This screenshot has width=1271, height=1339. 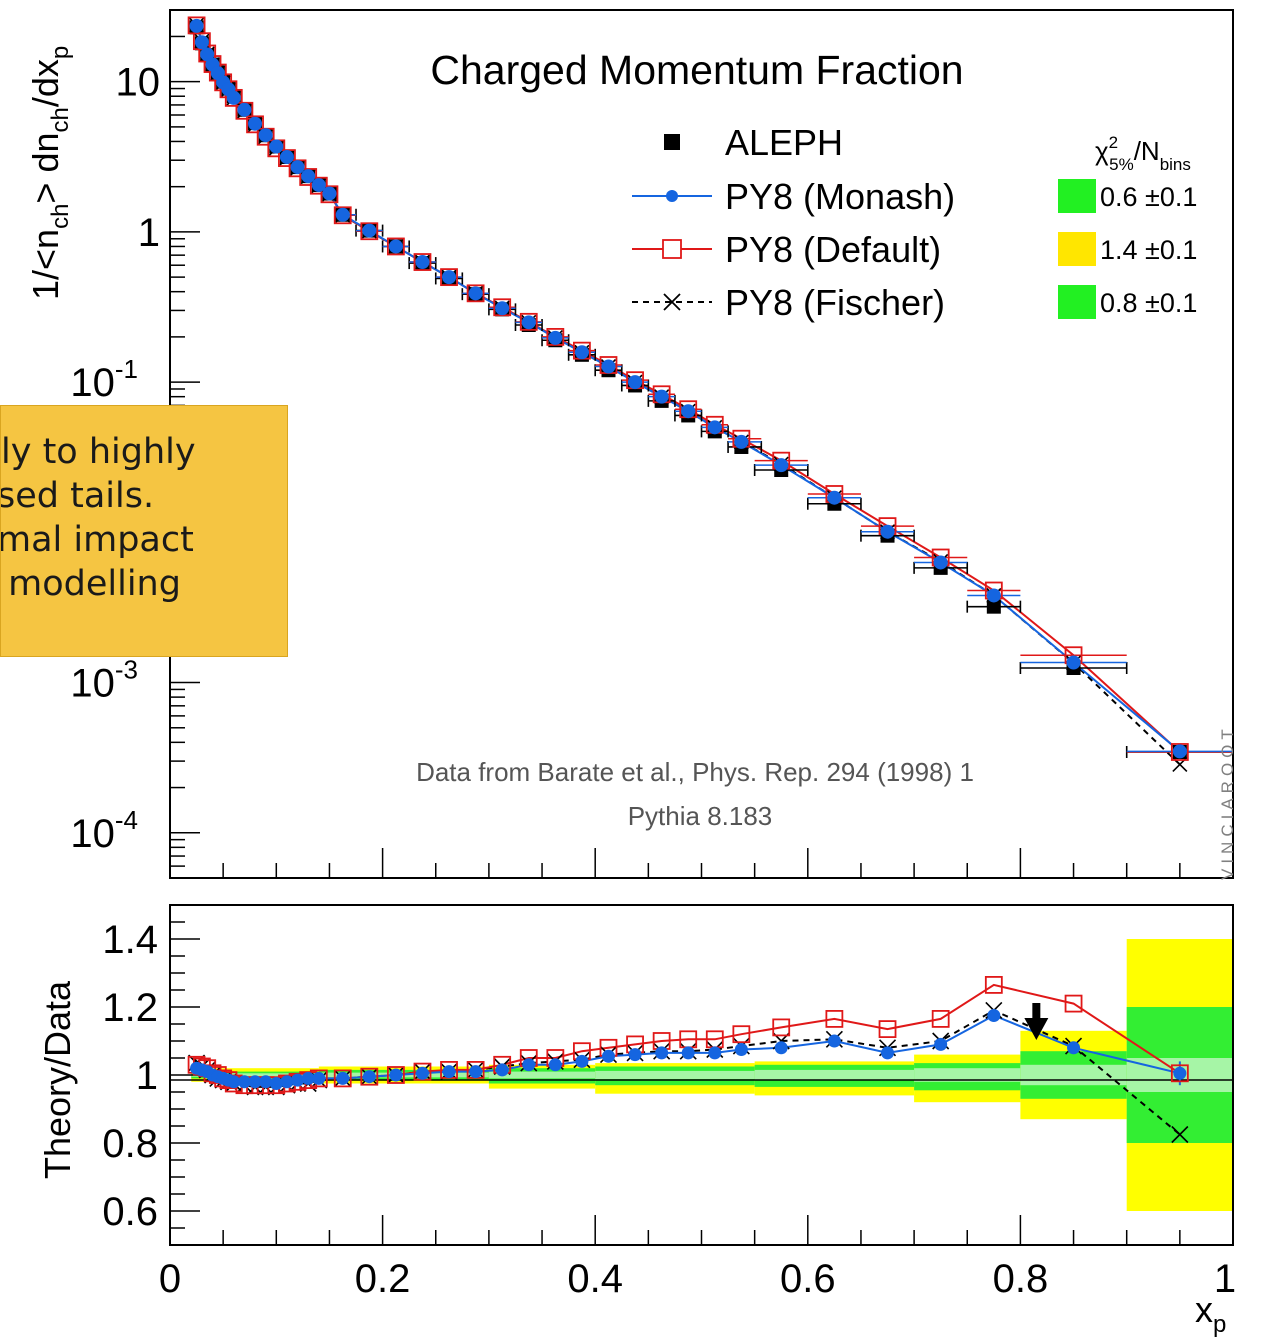 I want to click on y-tick-label: 10⁻¹, so click(x=104, y=379).